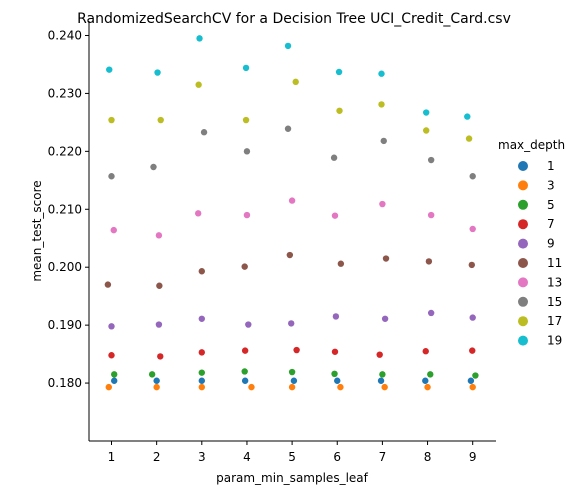  I want to click on y-tick-label: 0.230, so click(65, 93).